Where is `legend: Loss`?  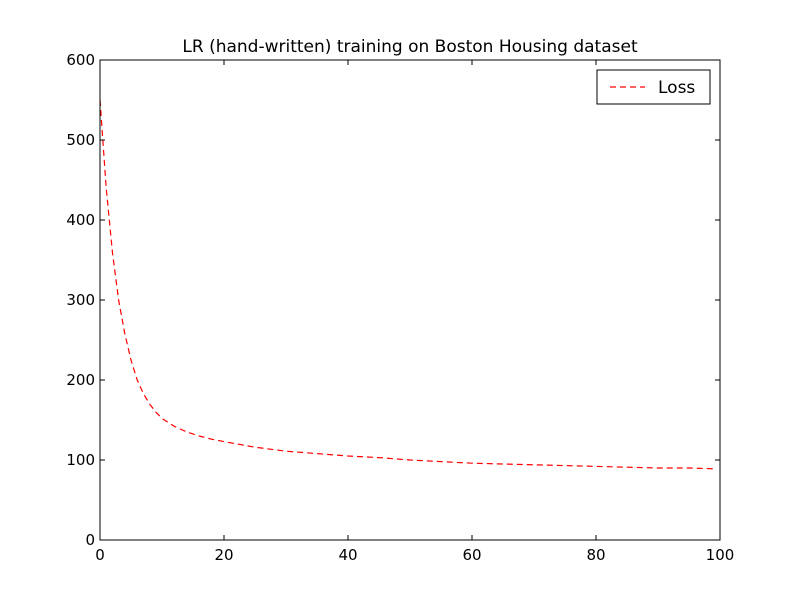
legend: Loss is located at coordinates (653, 87).